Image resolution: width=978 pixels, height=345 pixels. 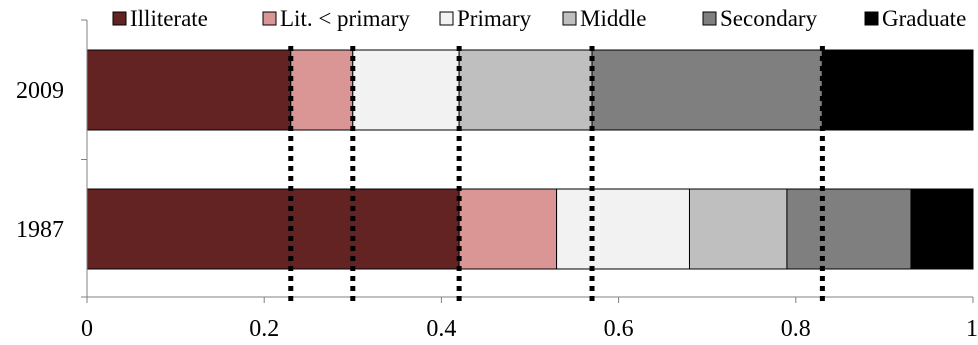 What do you see at coordinates (119, 18) in the screenshot?
I see `legend-swatch-illiterate` at bounding box center [119, 18].